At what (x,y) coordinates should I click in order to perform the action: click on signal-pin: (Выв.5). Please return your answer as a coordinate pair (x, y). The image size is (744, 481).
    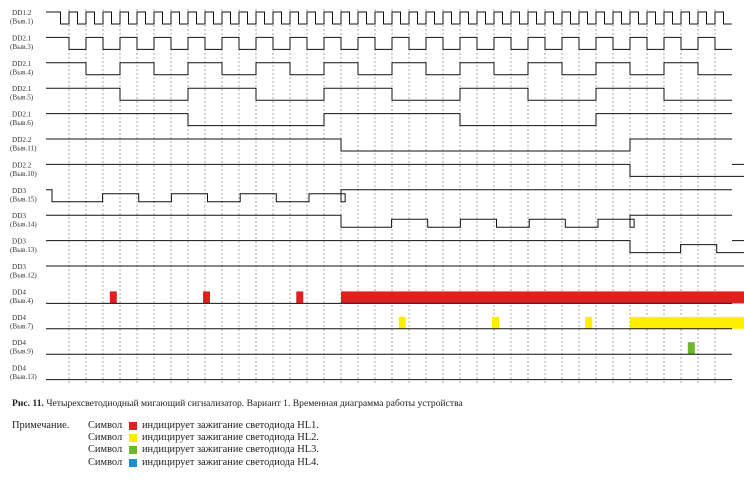
    Looking at the image, I should click on (22, 98).